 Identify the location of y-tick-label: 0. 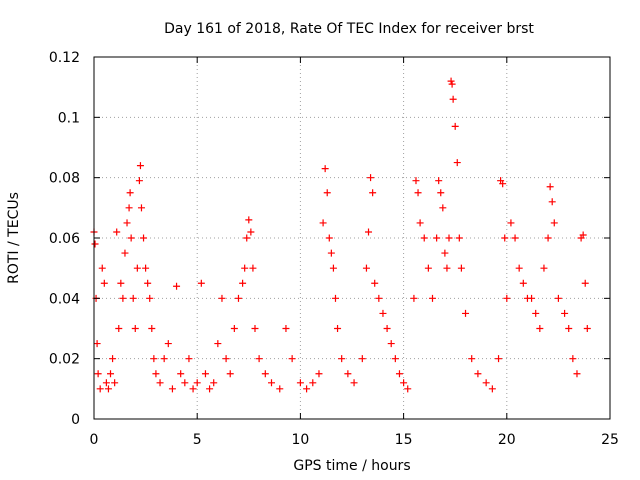
(75, 420).